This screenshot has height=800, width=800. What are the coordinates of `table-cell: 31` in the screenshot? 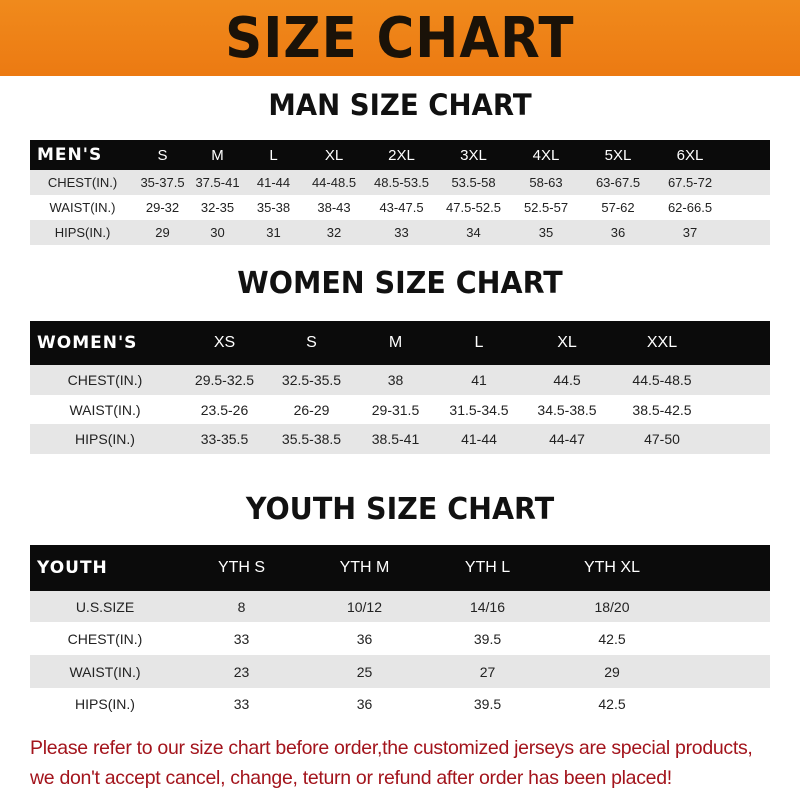 It's located at (273, 232).